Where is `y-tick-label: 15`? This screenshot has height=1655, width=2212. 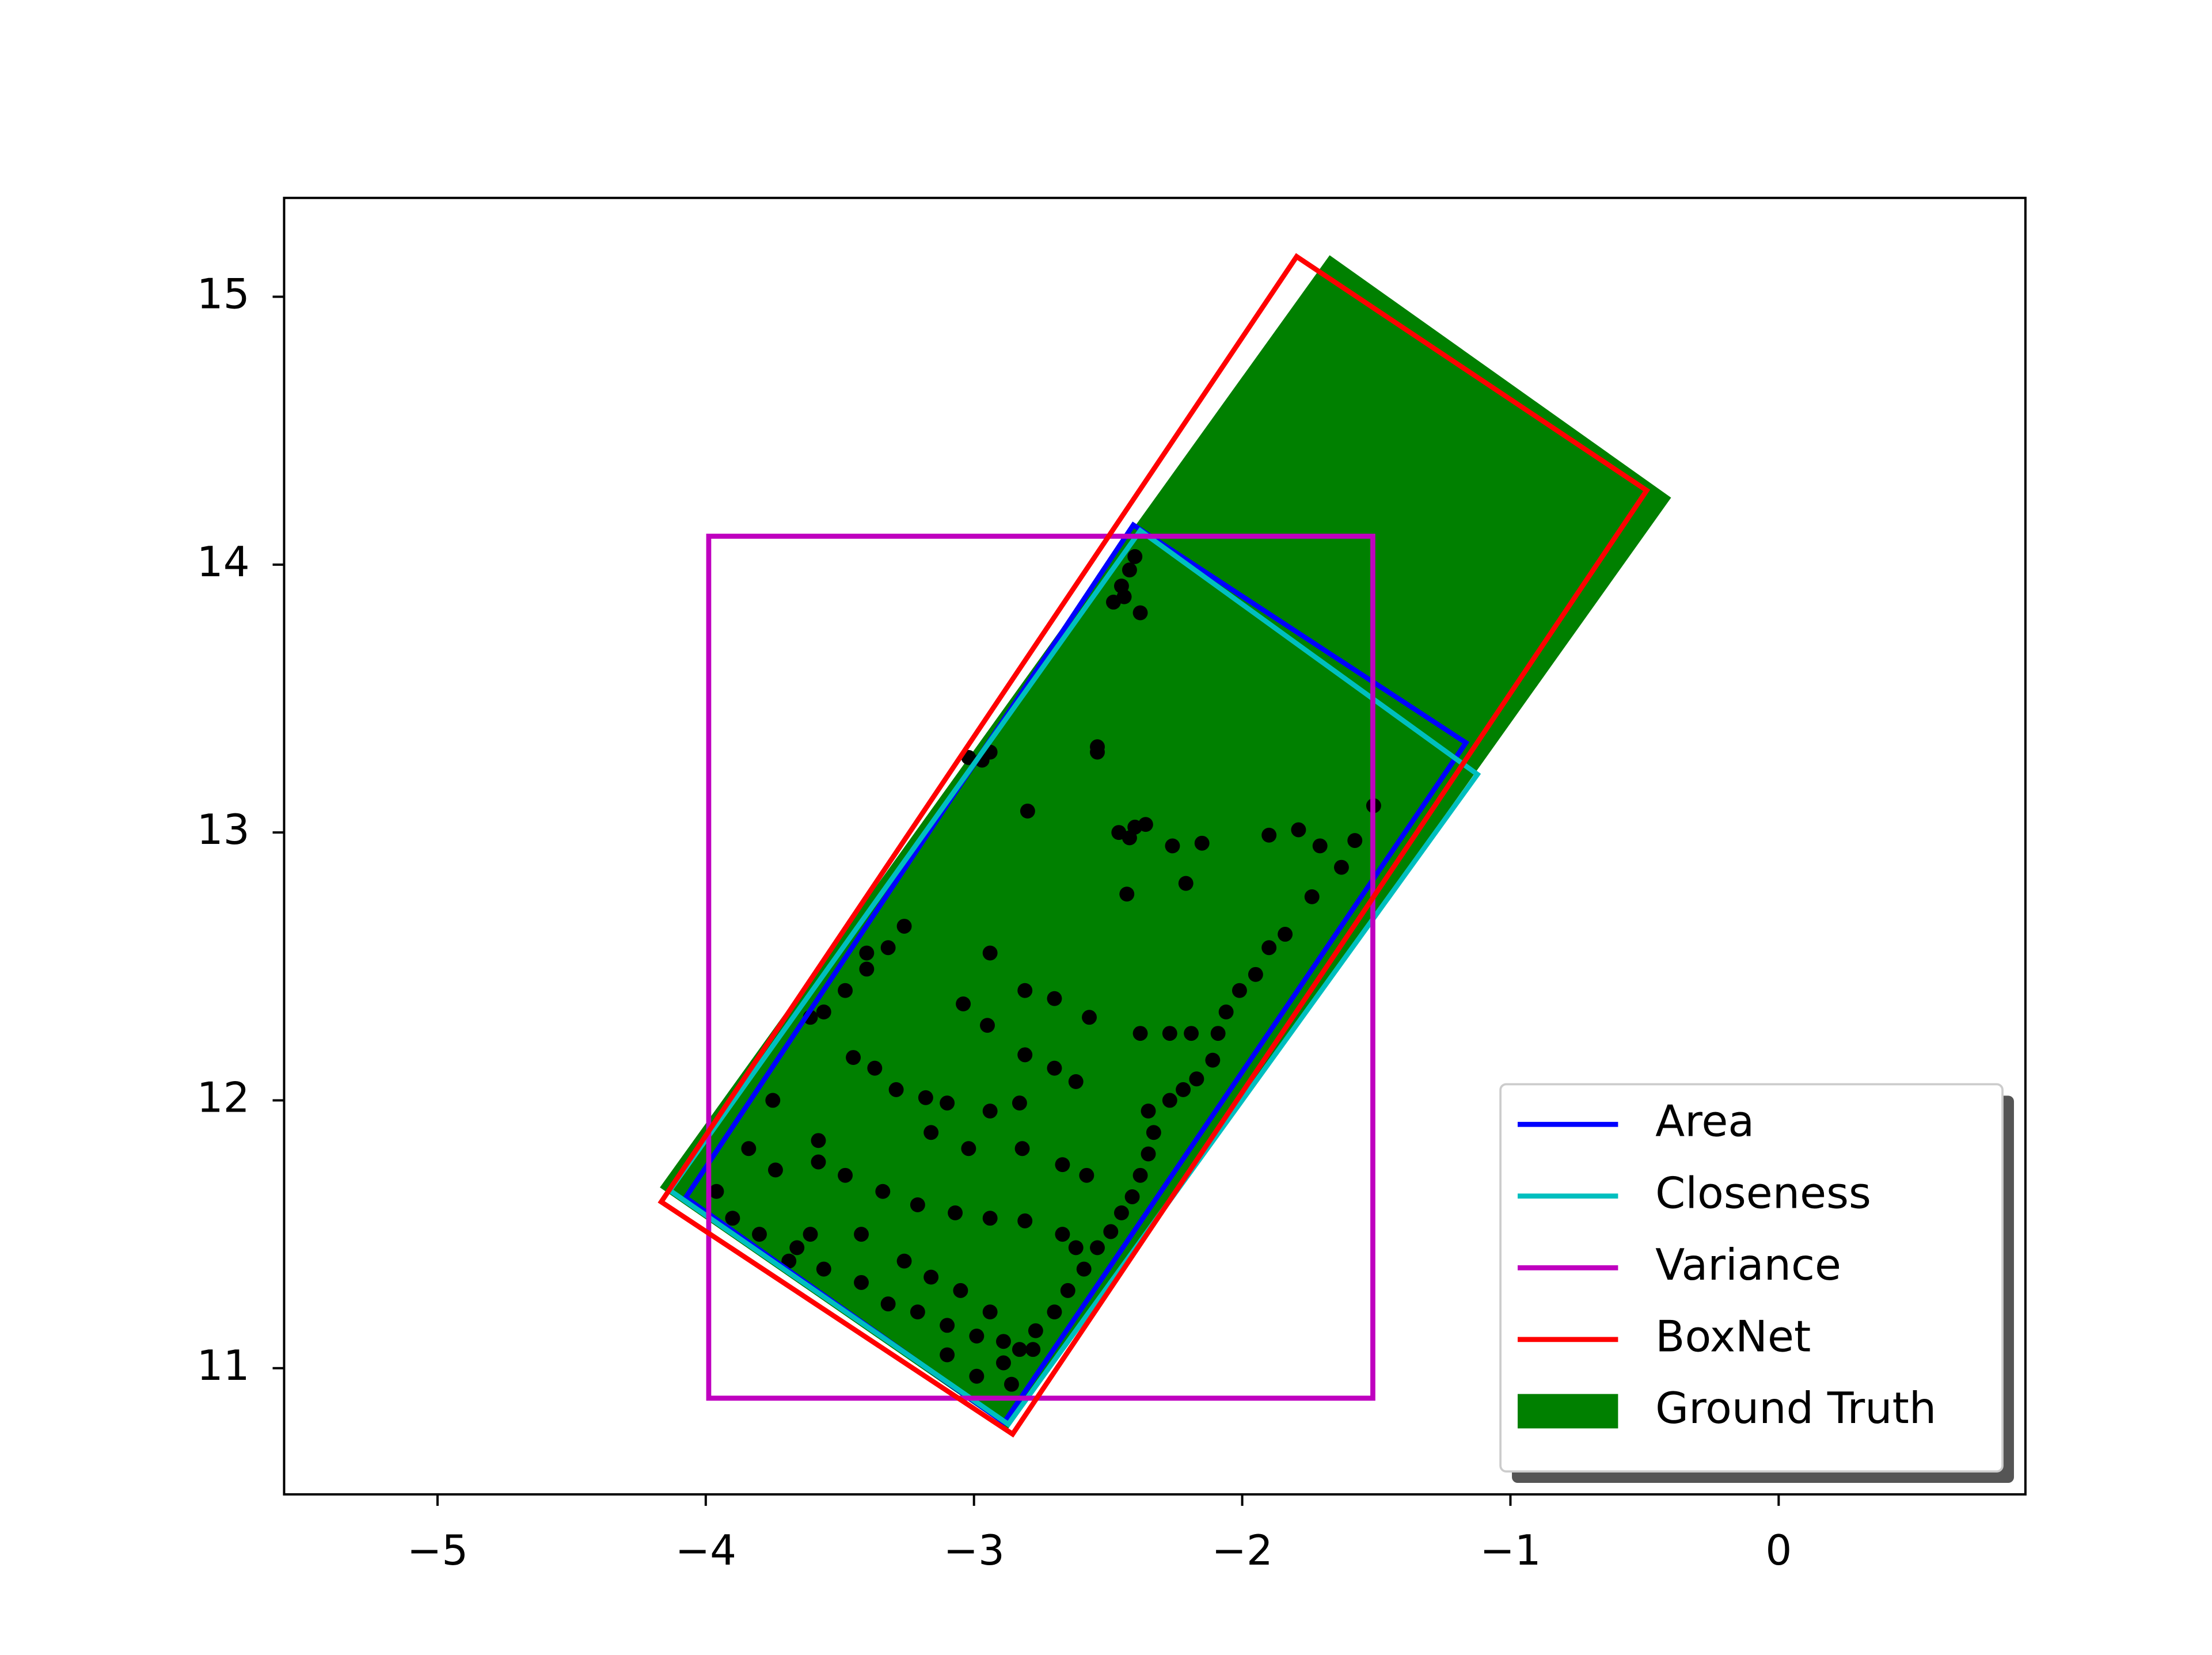 y-tick-label: 15 is located at coordinates (224, 295).